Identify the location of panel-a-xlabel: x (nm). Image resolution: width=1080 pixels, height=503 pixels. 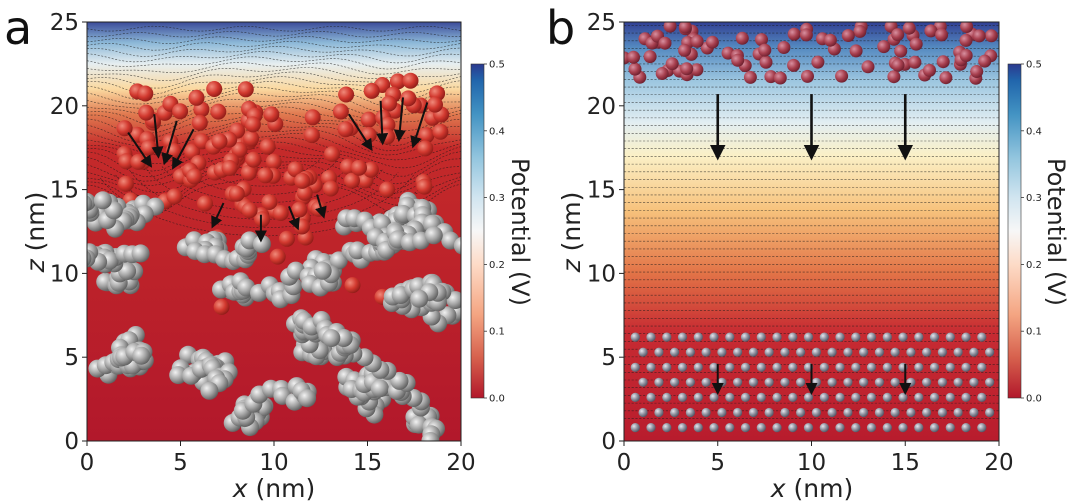
(273, 488).